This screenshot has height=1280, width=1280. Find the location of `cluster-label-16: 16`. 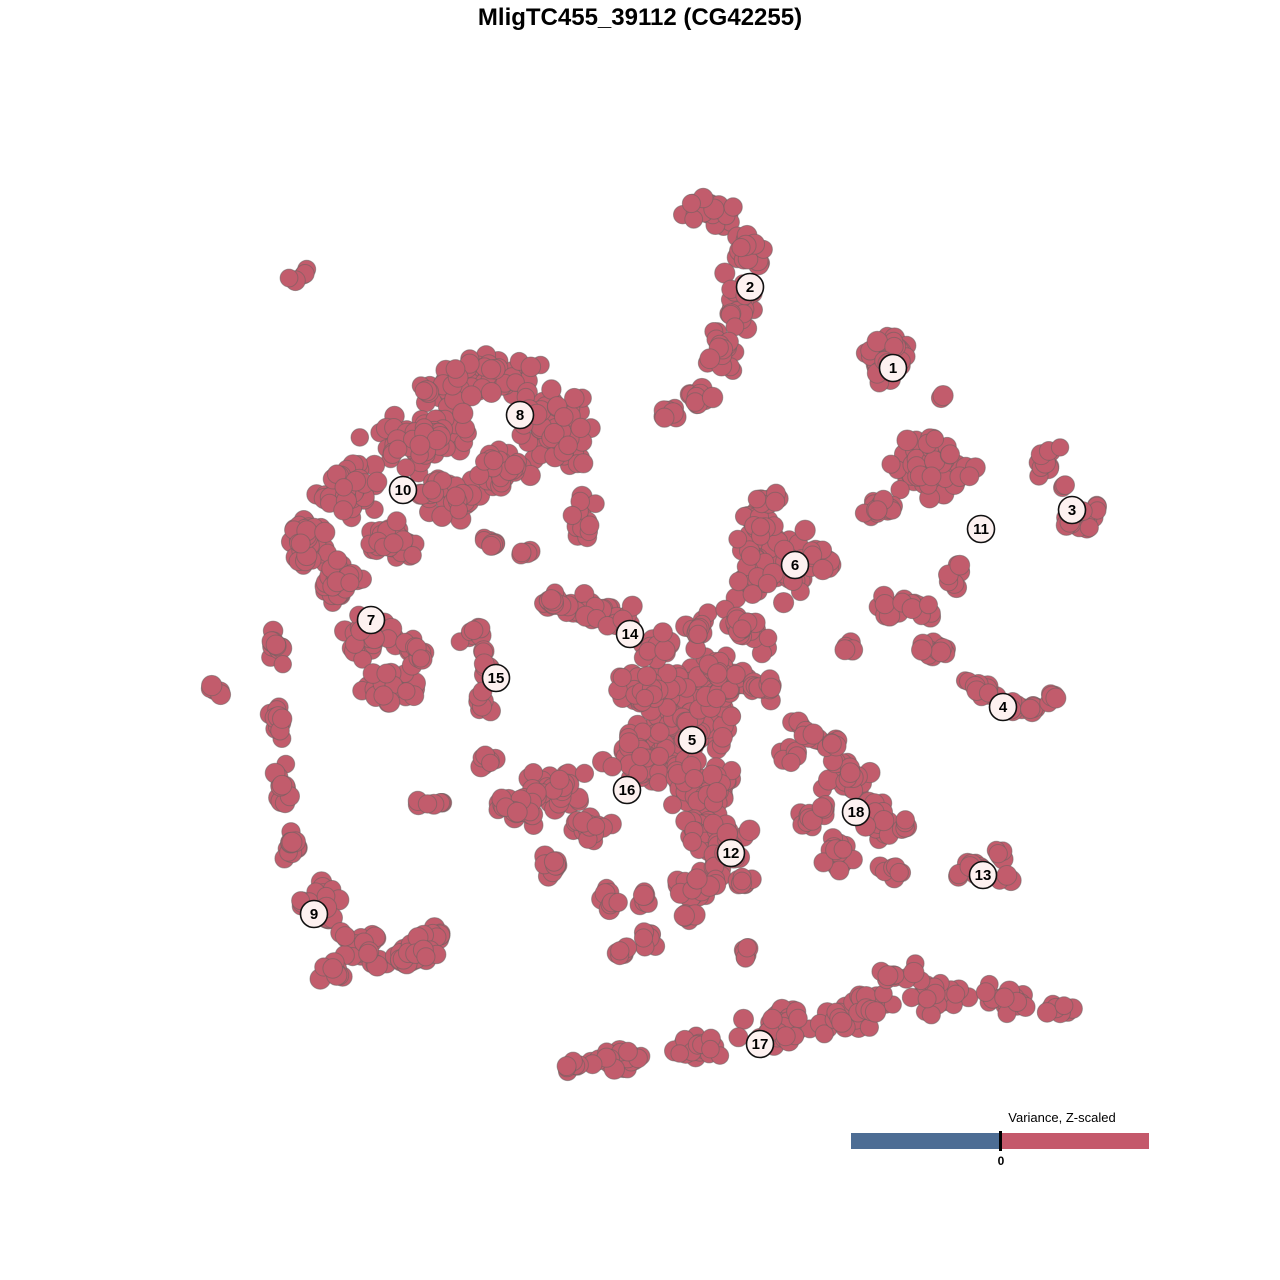

cluster-label-16: 16 is located at coordinates (627, 790).